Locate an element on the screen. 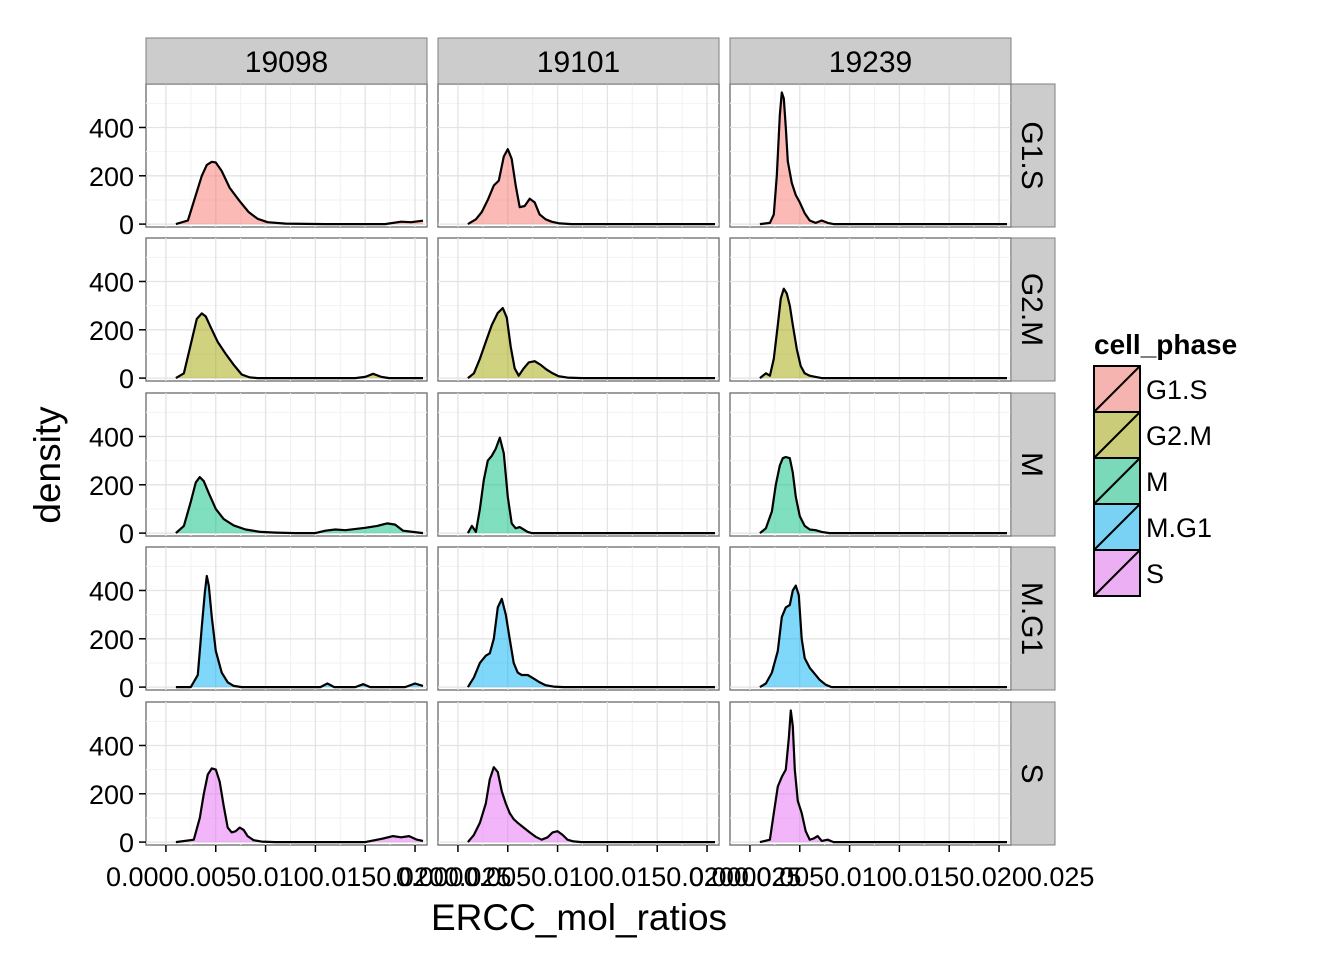 The height and width of the screenshot is (960, 1344). panel-19239-S is located at coordinates (870, 773).